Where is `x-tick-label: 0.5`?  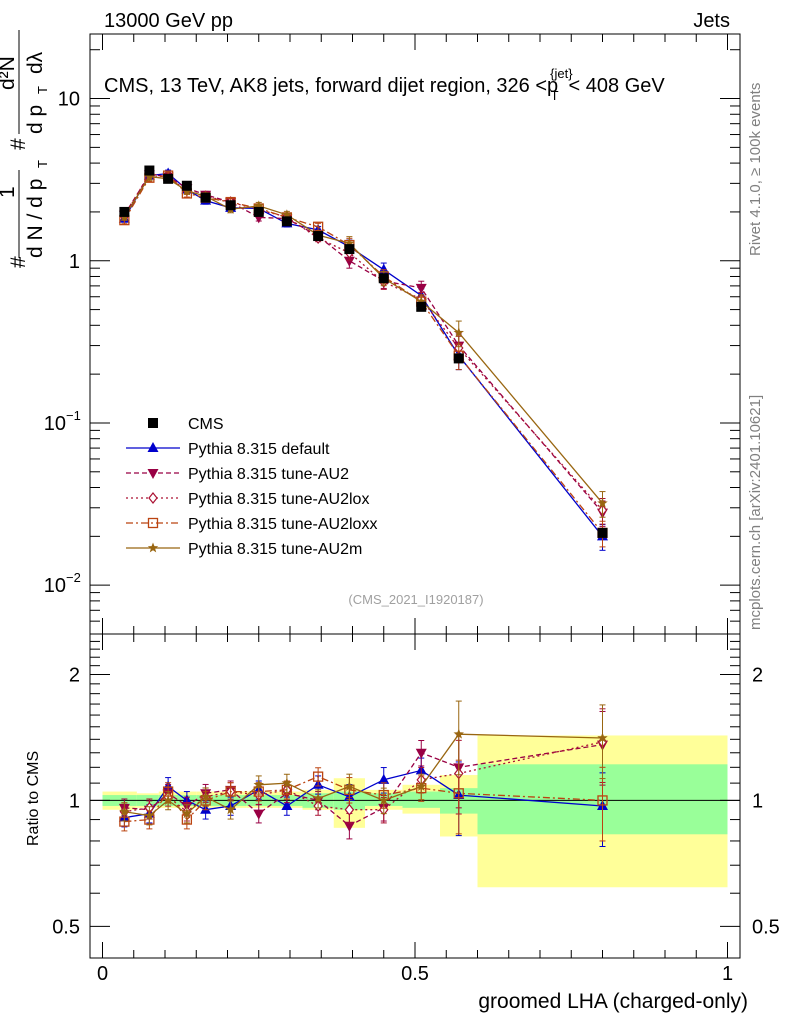
x-tick-label: 0.5 is located at coordinates (415, 974).